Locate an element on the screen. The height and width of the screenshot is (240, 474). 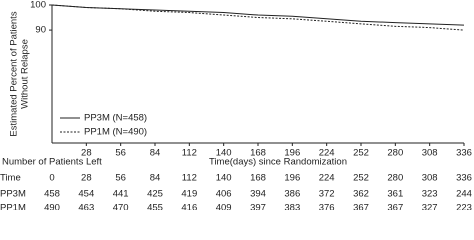
x-axis-label: Time(days) since Randomization is located at coordinates (278, 162).